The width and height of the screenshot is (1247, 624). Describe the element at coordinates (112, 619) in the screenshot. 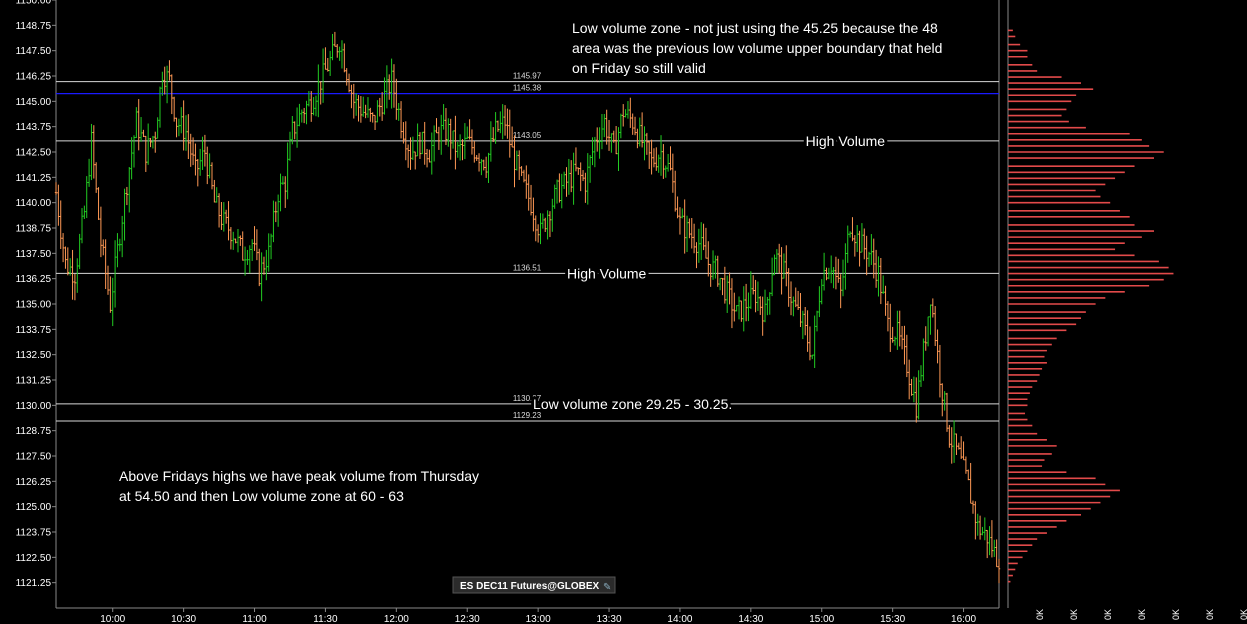

I see `time-tick-label: 10:00` at that location.